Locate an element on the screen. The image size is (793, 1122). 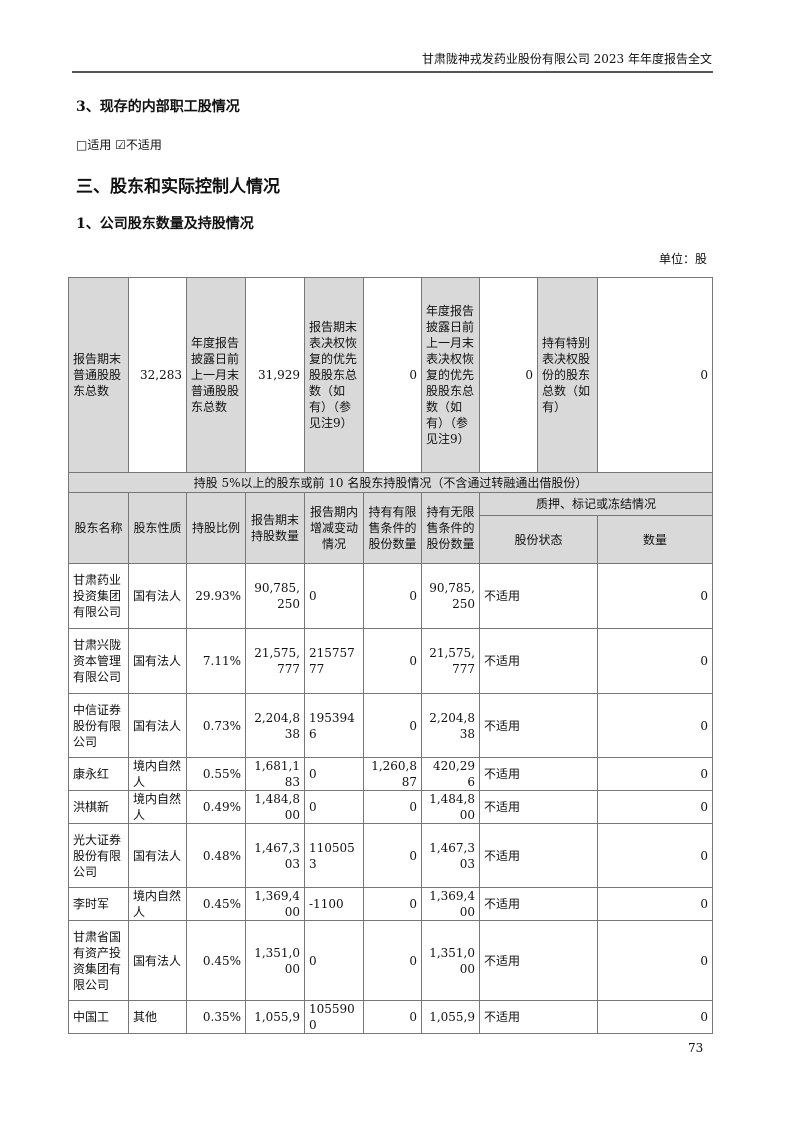
unrestricted-shares: 1,055,9 is located at coordinates (450, 1017).